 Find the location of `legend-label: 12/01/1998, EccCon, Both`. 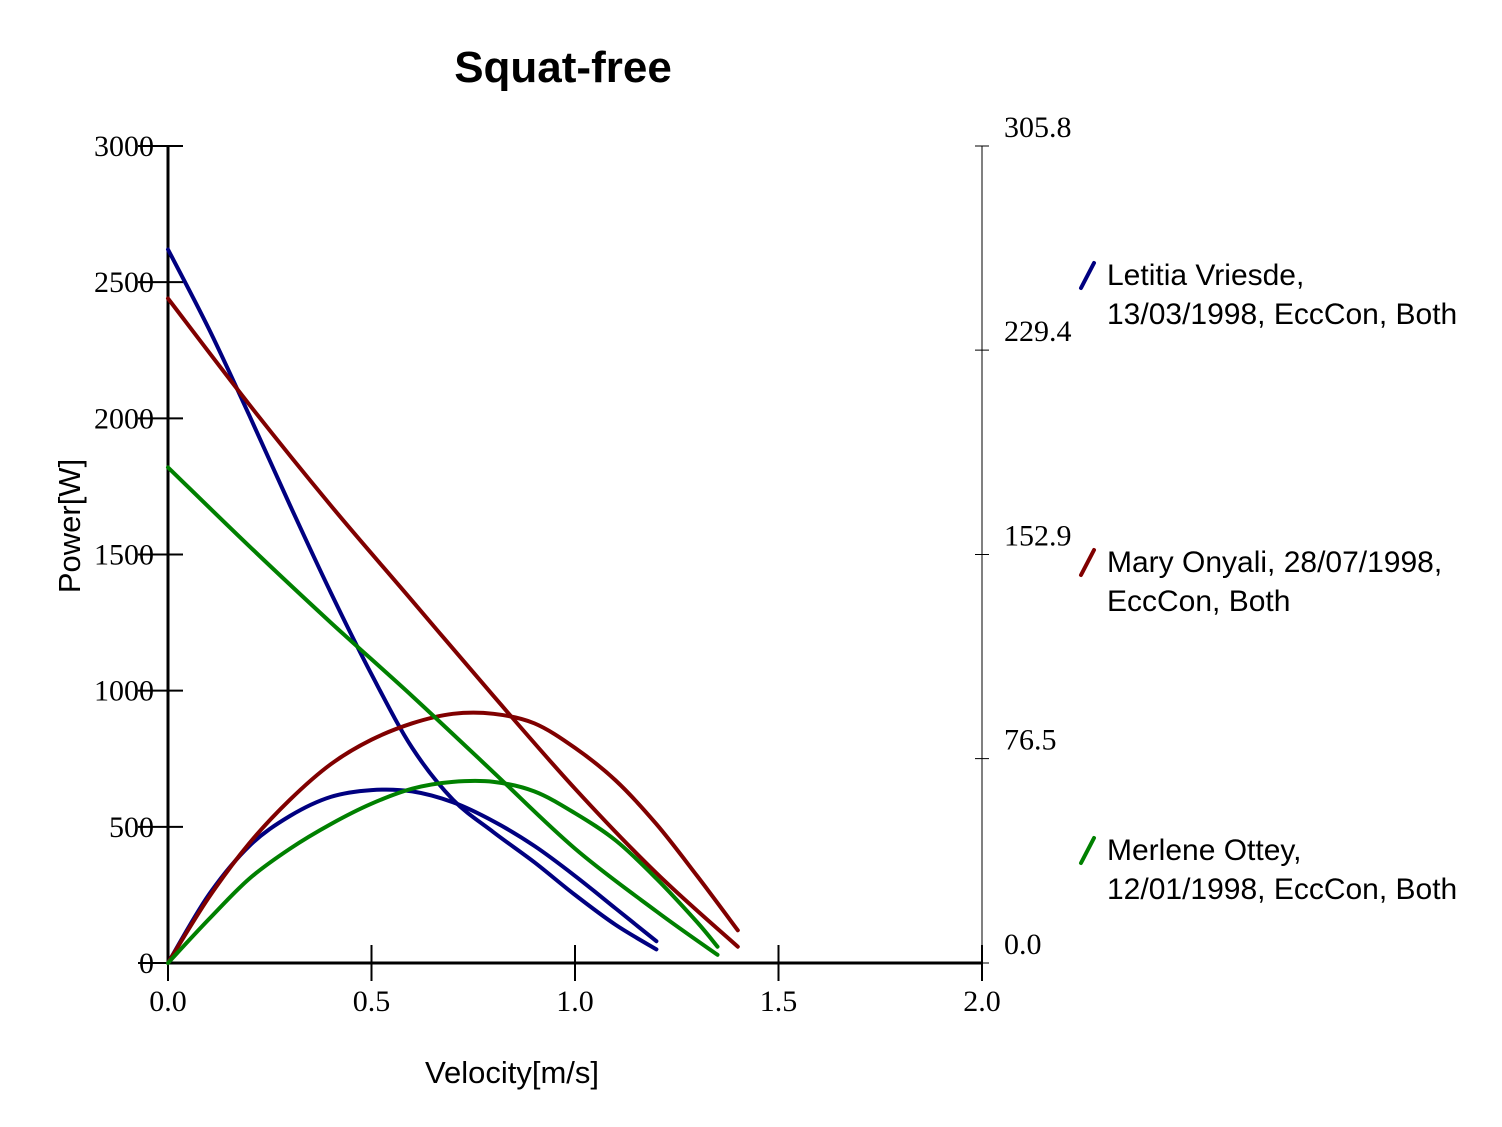

legend-label: 12/01/1998, EccCon, Both is located at coordinates (1282, 889).